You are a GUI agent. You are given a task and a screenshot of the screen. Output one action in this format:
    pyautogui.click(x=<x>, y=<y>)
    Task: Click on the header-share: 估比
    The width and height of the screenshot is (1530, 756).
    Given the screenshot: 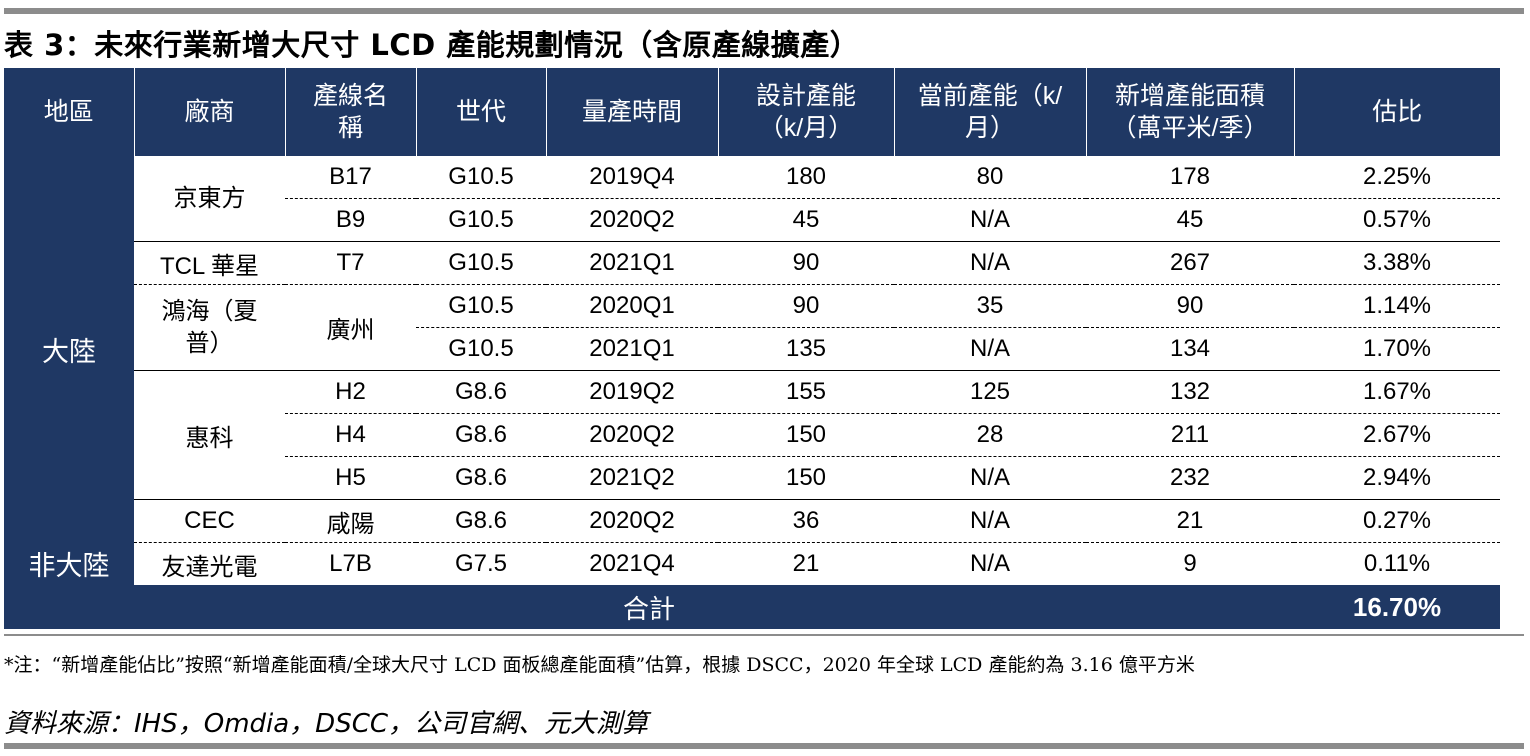 What is the action you would take?
    pyautogui.click(x=1397, y=112)
    